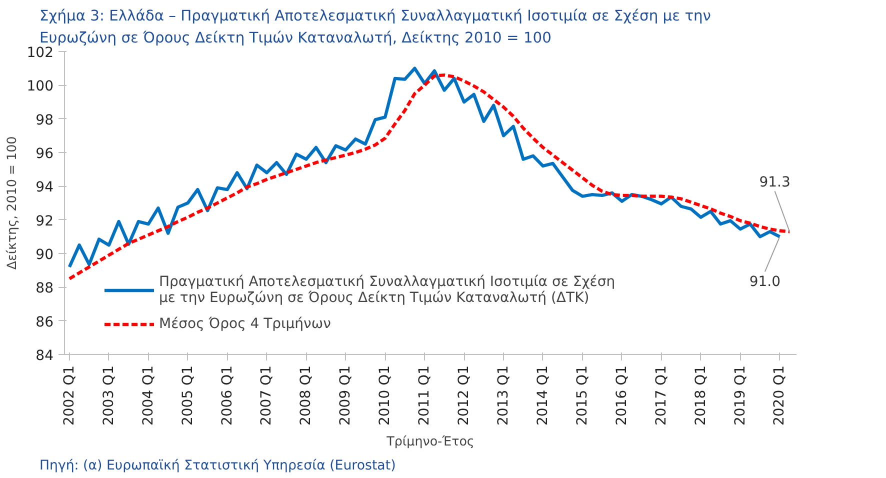 This screenshot has height=478, width=886. Describe the element at coordinates (45, 221) in the screenshot. I see `y-tick-label: 92` at that location.